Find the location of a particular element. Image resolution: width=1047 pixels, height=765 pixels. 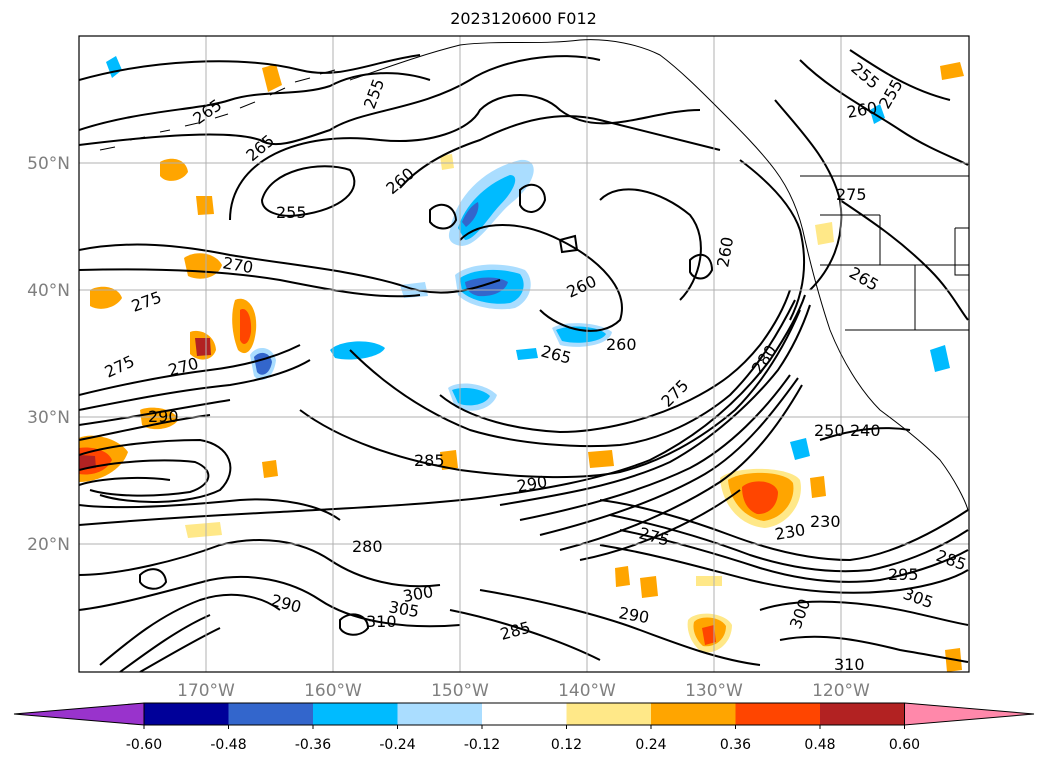

colorbar-tick-label: -0.12 is located at coordinates (482, 745).